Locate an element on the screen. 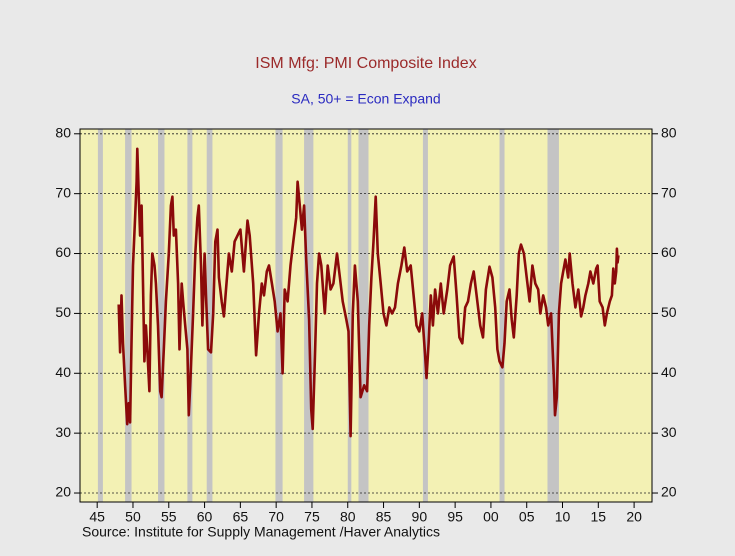 The width and height of the screenshot is (735, 556). x-tick-label: 55 is located at coordinates (169, 517).